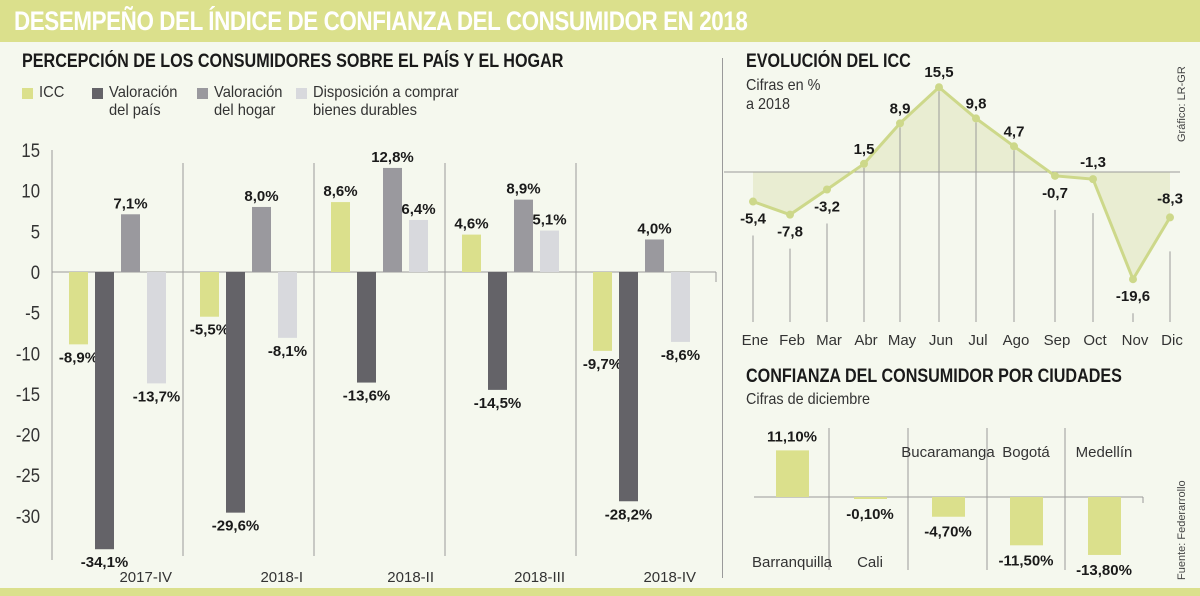  I want to click on x-tick-label: Dic, so click(1172, 340).